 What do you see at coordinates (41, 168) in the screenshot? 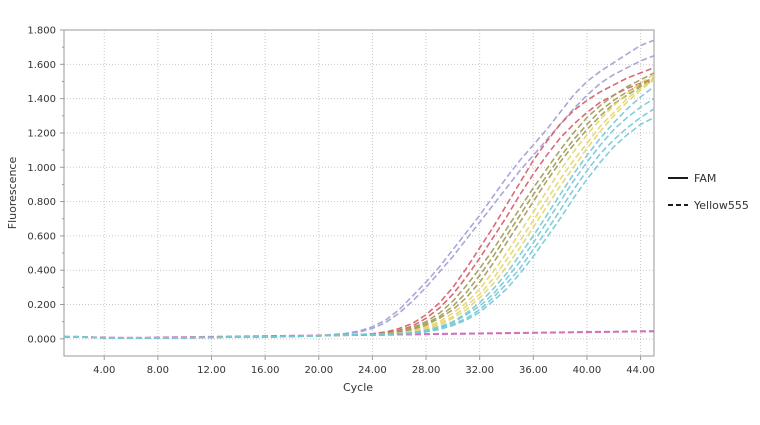
I see `y-tick-label: 1.000` at bounding box center [41, 168].